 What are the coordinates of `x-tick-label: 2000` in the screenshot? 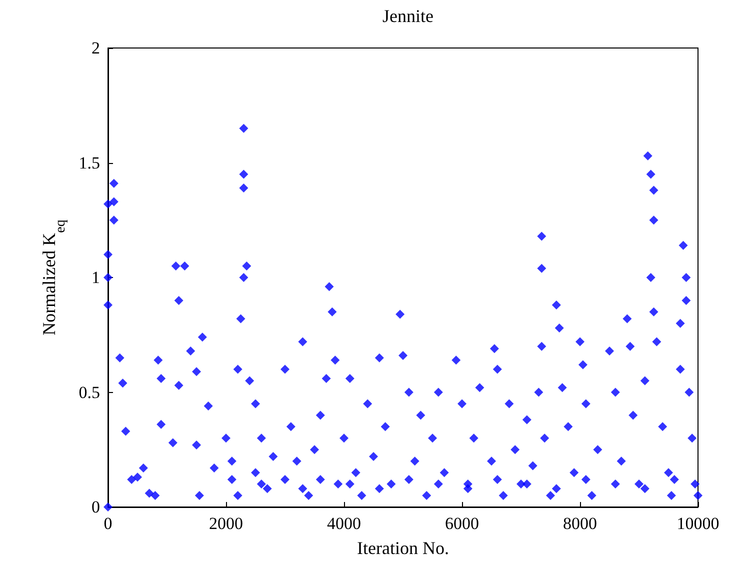 It's located at (226, 523).